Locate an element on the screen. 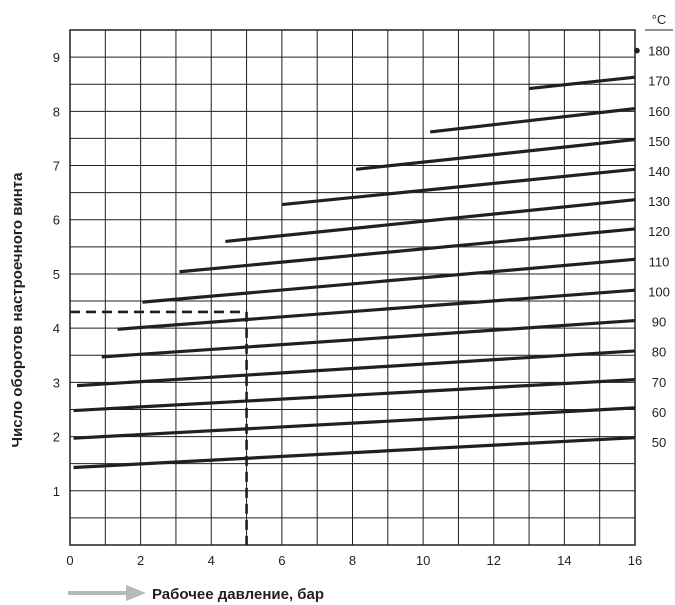 The height and width of the screenshot is (605, 675). x-tick-label: 12 is located at coordinates (494, 560).